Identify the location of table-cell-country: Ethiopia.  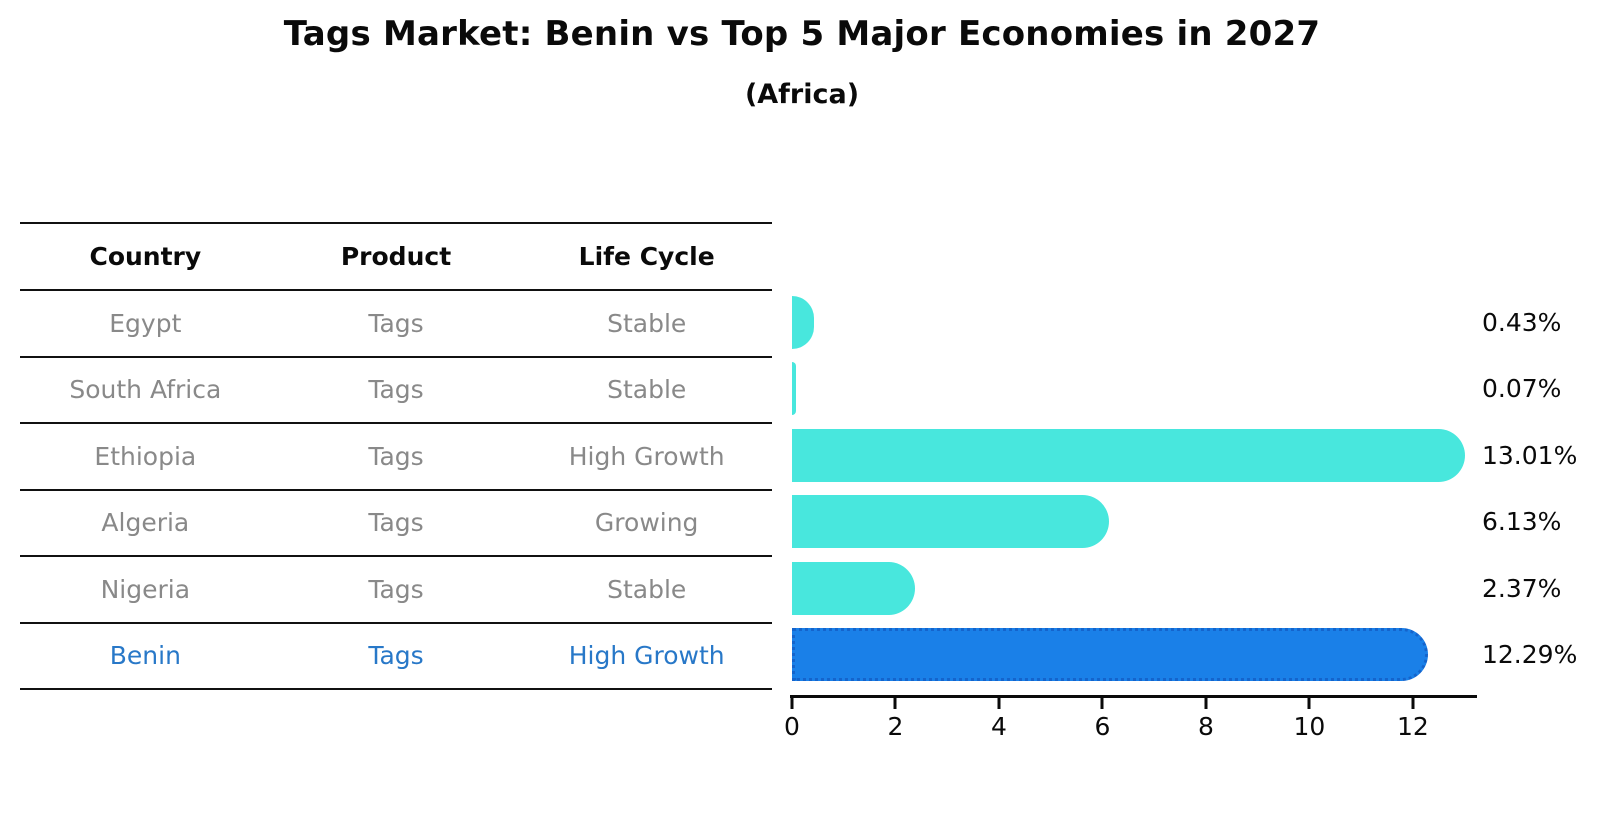
(145, 456).